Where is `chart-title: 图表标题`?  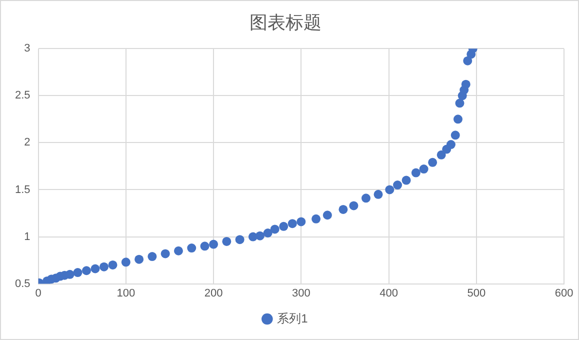 chart-title: 图表标题 is located at coordinates (286, 23).